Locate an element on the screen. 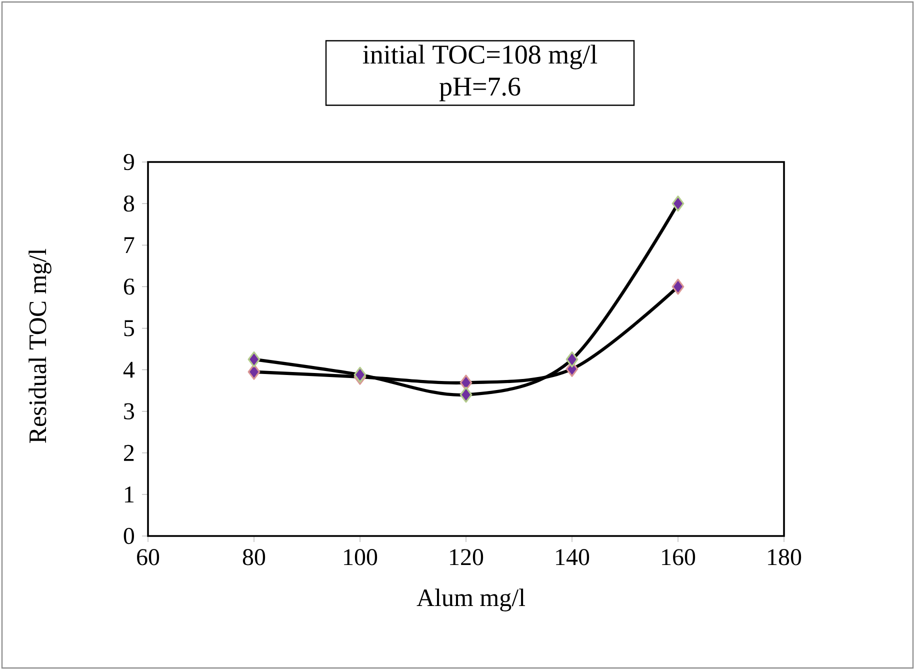 The height and width of the screenshot is (670, 915). x-tick-label: 160 is located at coordinates (679, 557).